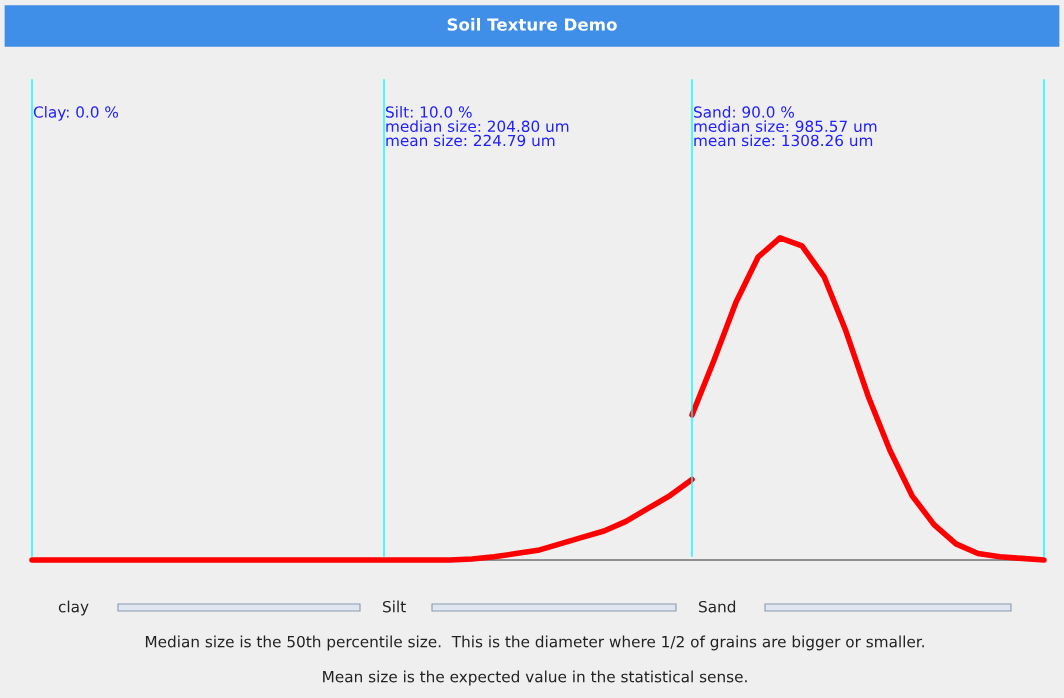  What do you see at coordinates (394, 606) in the screenshot?
I see `text: Silt` at bounding box center [394, 606].